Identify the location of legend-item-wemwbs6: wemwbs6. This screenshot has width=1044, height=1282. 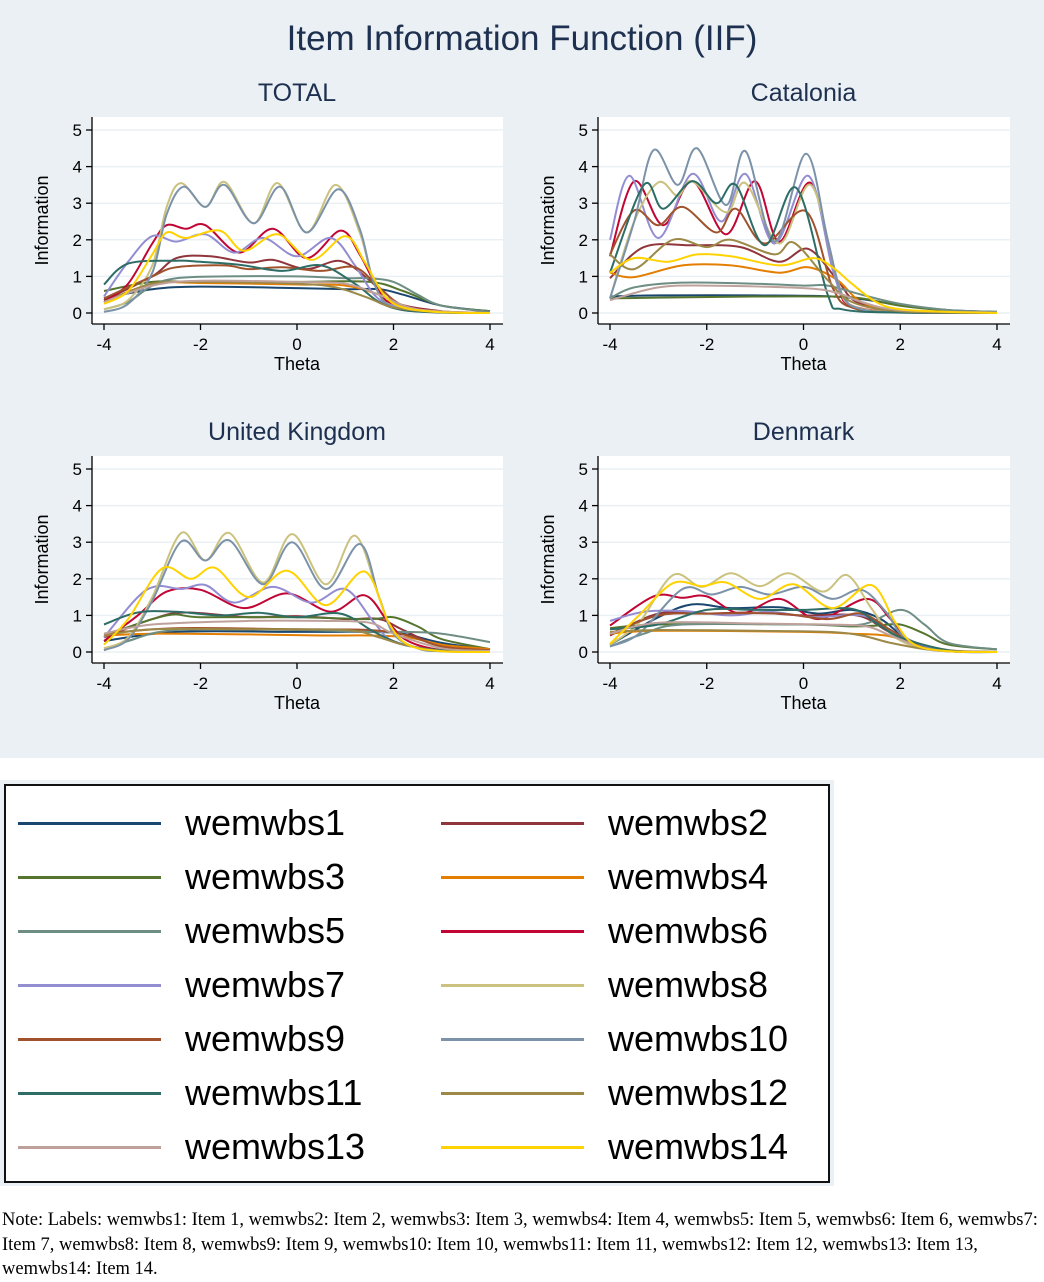
(604, 931).